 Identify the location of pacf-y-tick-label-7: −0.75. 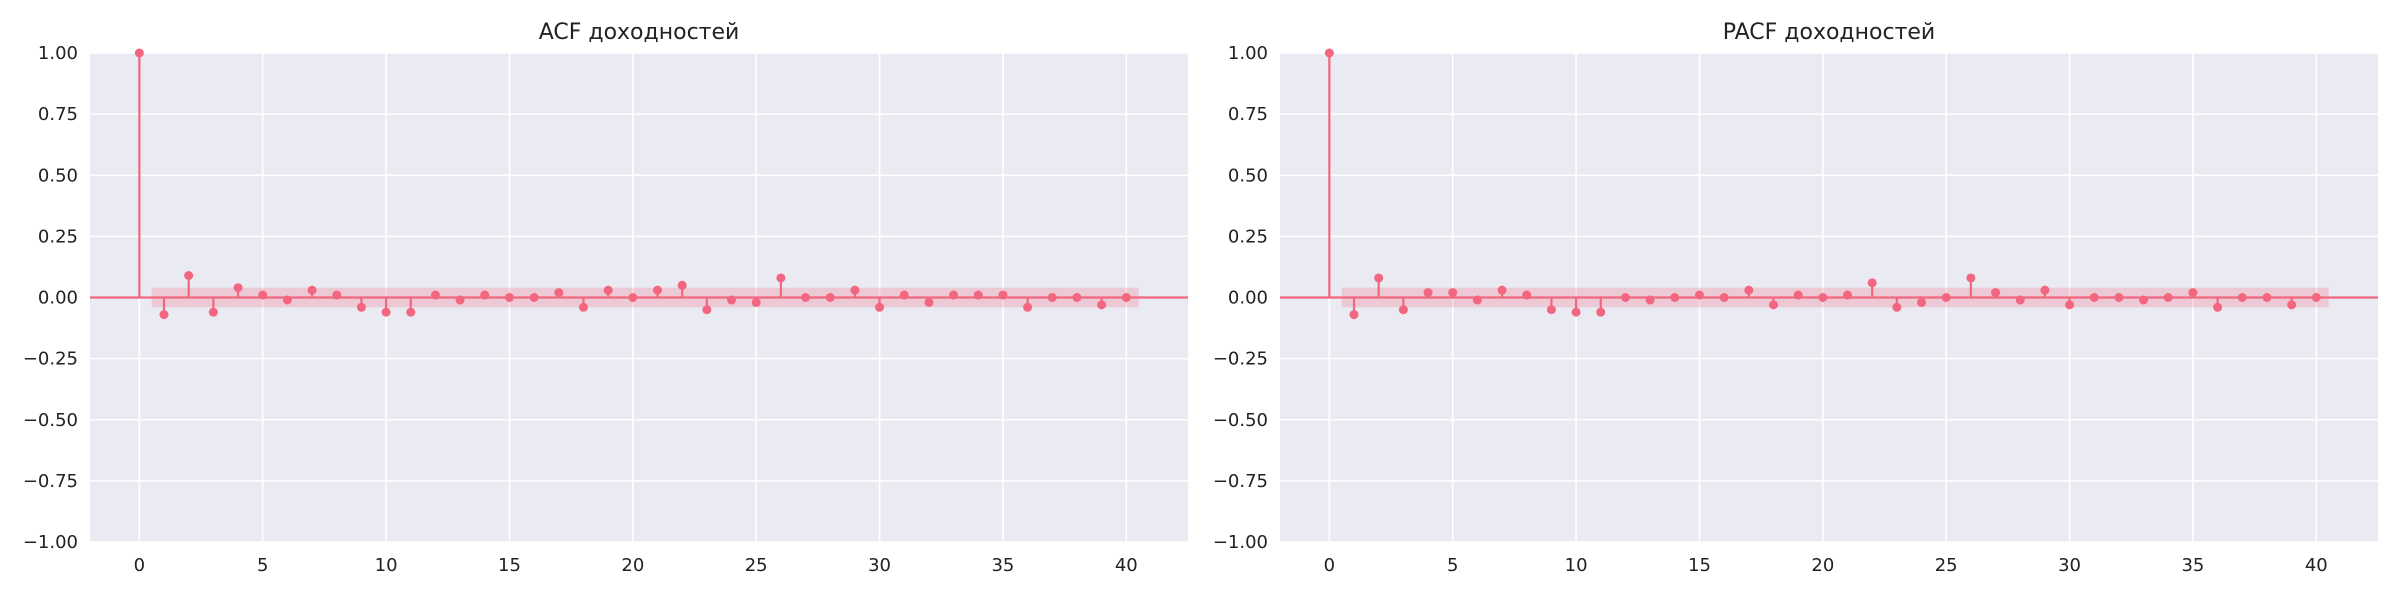
(1240, 481).